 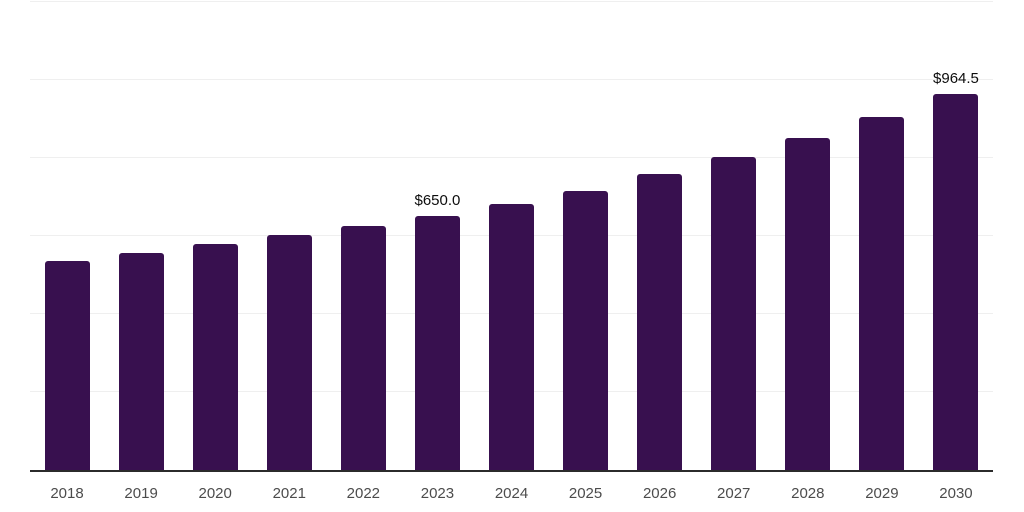 I want to click on x-tick-label-2025: 2025, so click(x=585, y=493).